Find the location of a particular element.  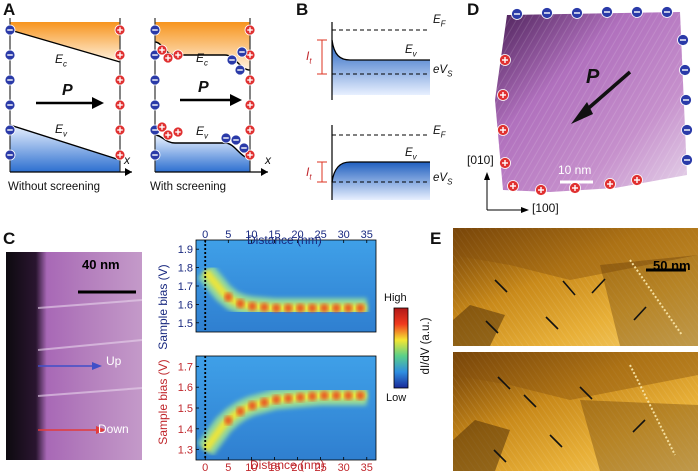

colorbar is located at coordinates (401, 348).